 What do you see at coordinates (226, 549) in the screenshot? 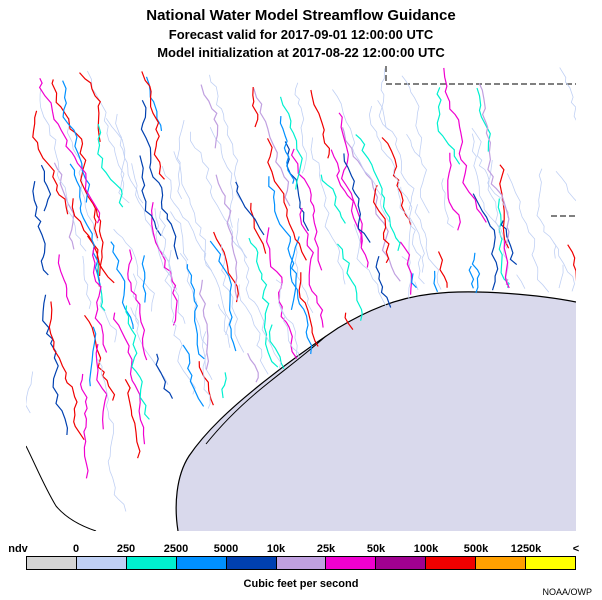
I see `legend-tick-label: 5000` at bounding box center [226, 549].